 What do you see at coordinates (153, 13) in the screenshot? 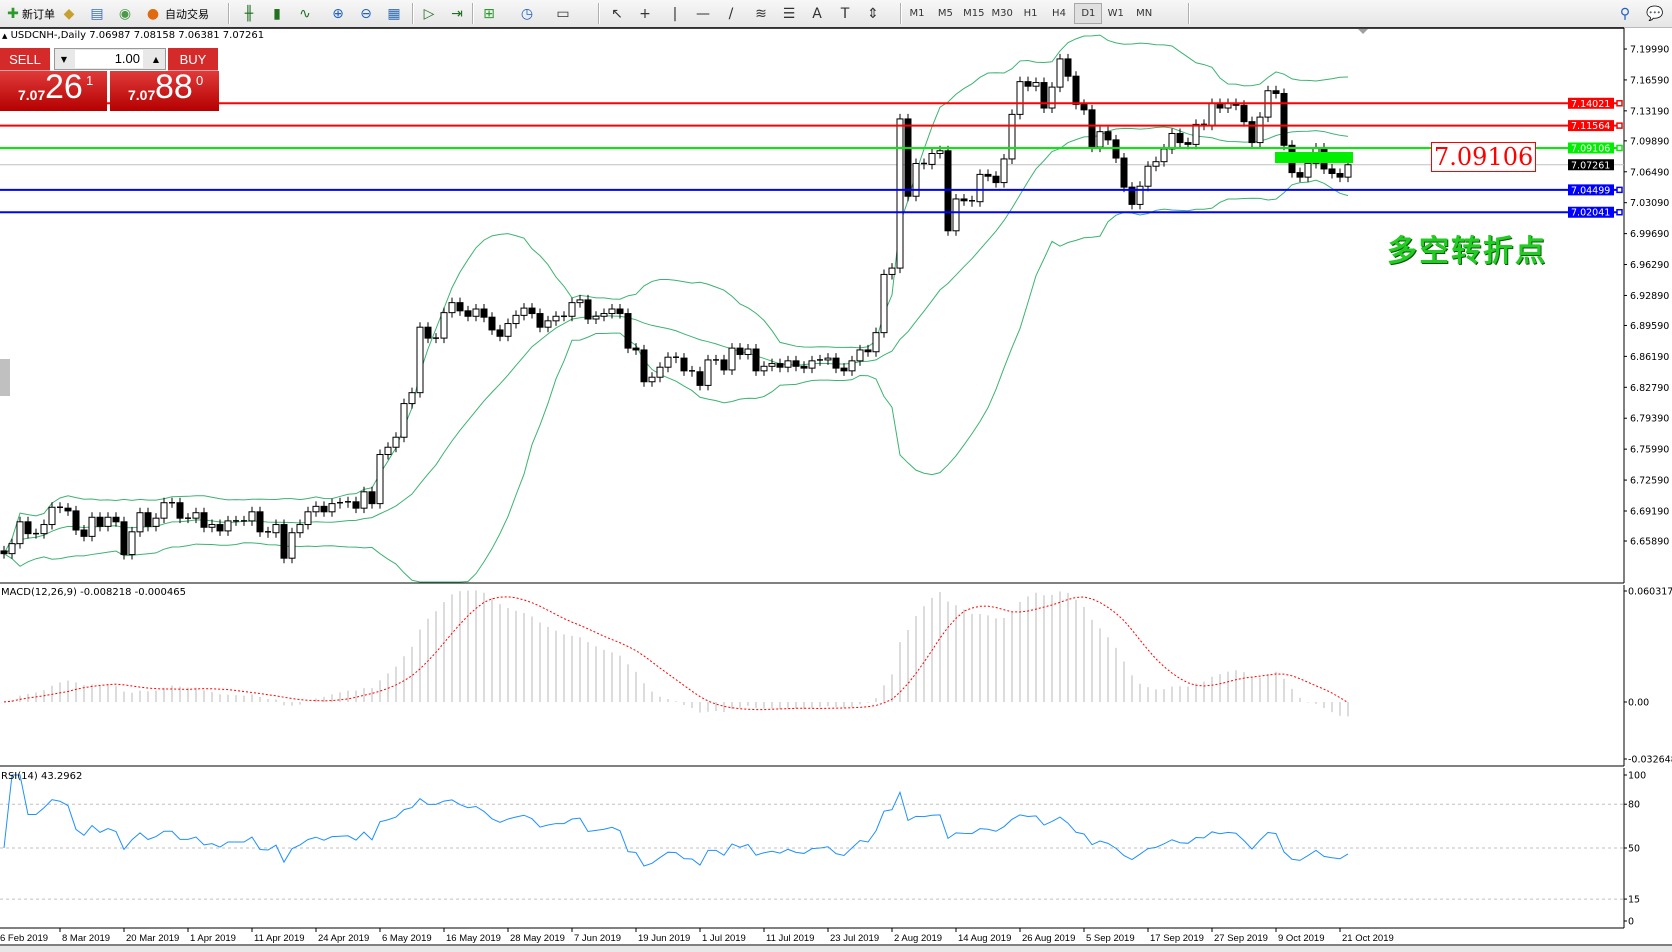
I see `auto-trading-icon: ●` at bounding box center [153, 13].